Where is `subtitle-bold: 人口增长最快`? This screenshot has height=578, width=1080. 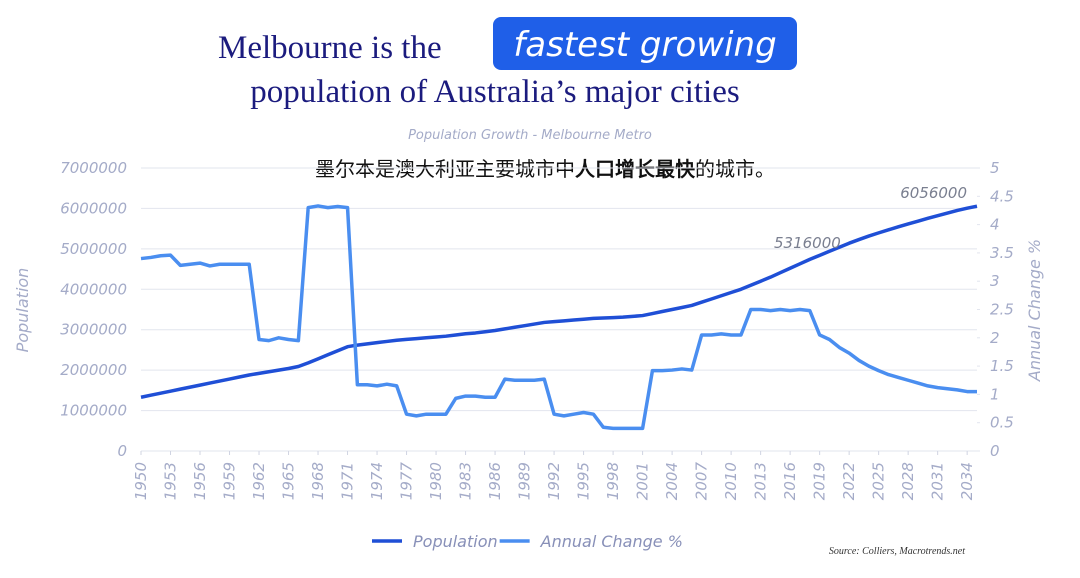
subtitle-bold: 人口增长最快 is located at coordinates (635, 169).